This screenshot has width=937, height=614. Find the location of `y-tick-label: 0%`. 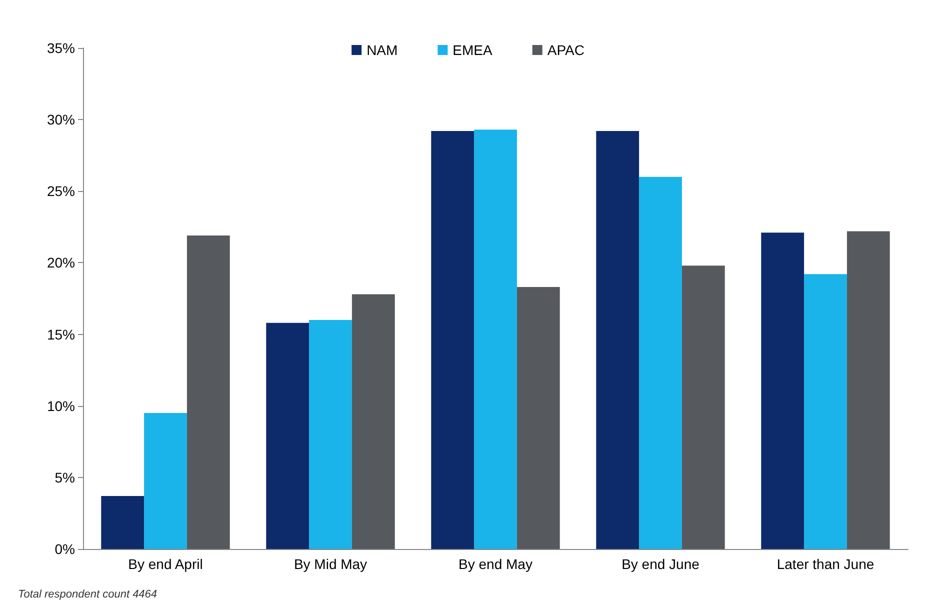

y-tick-label: 0% is located at coordinates (64, 549).